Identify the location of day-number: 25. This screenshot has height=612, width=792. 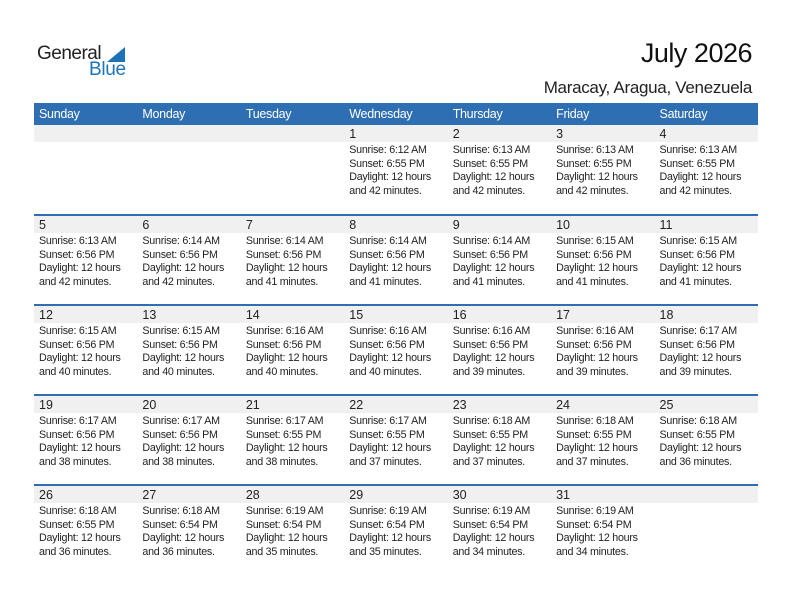
(666, 405).